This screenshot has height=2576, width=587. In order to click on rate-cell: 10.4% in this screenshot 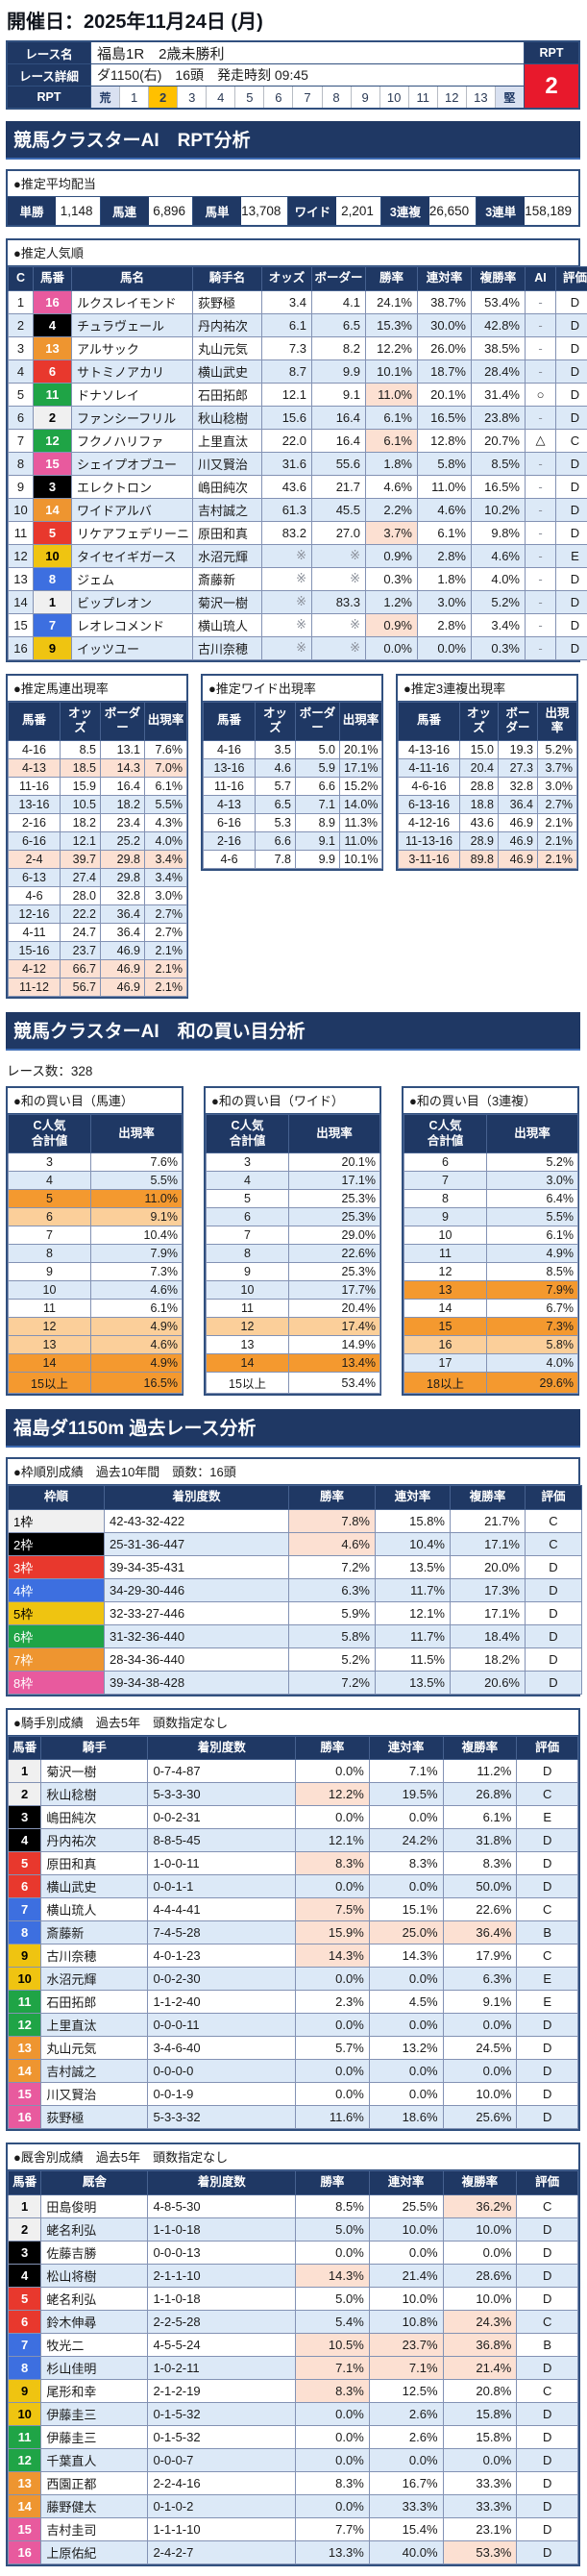, I will do `click(137, 1235)`.